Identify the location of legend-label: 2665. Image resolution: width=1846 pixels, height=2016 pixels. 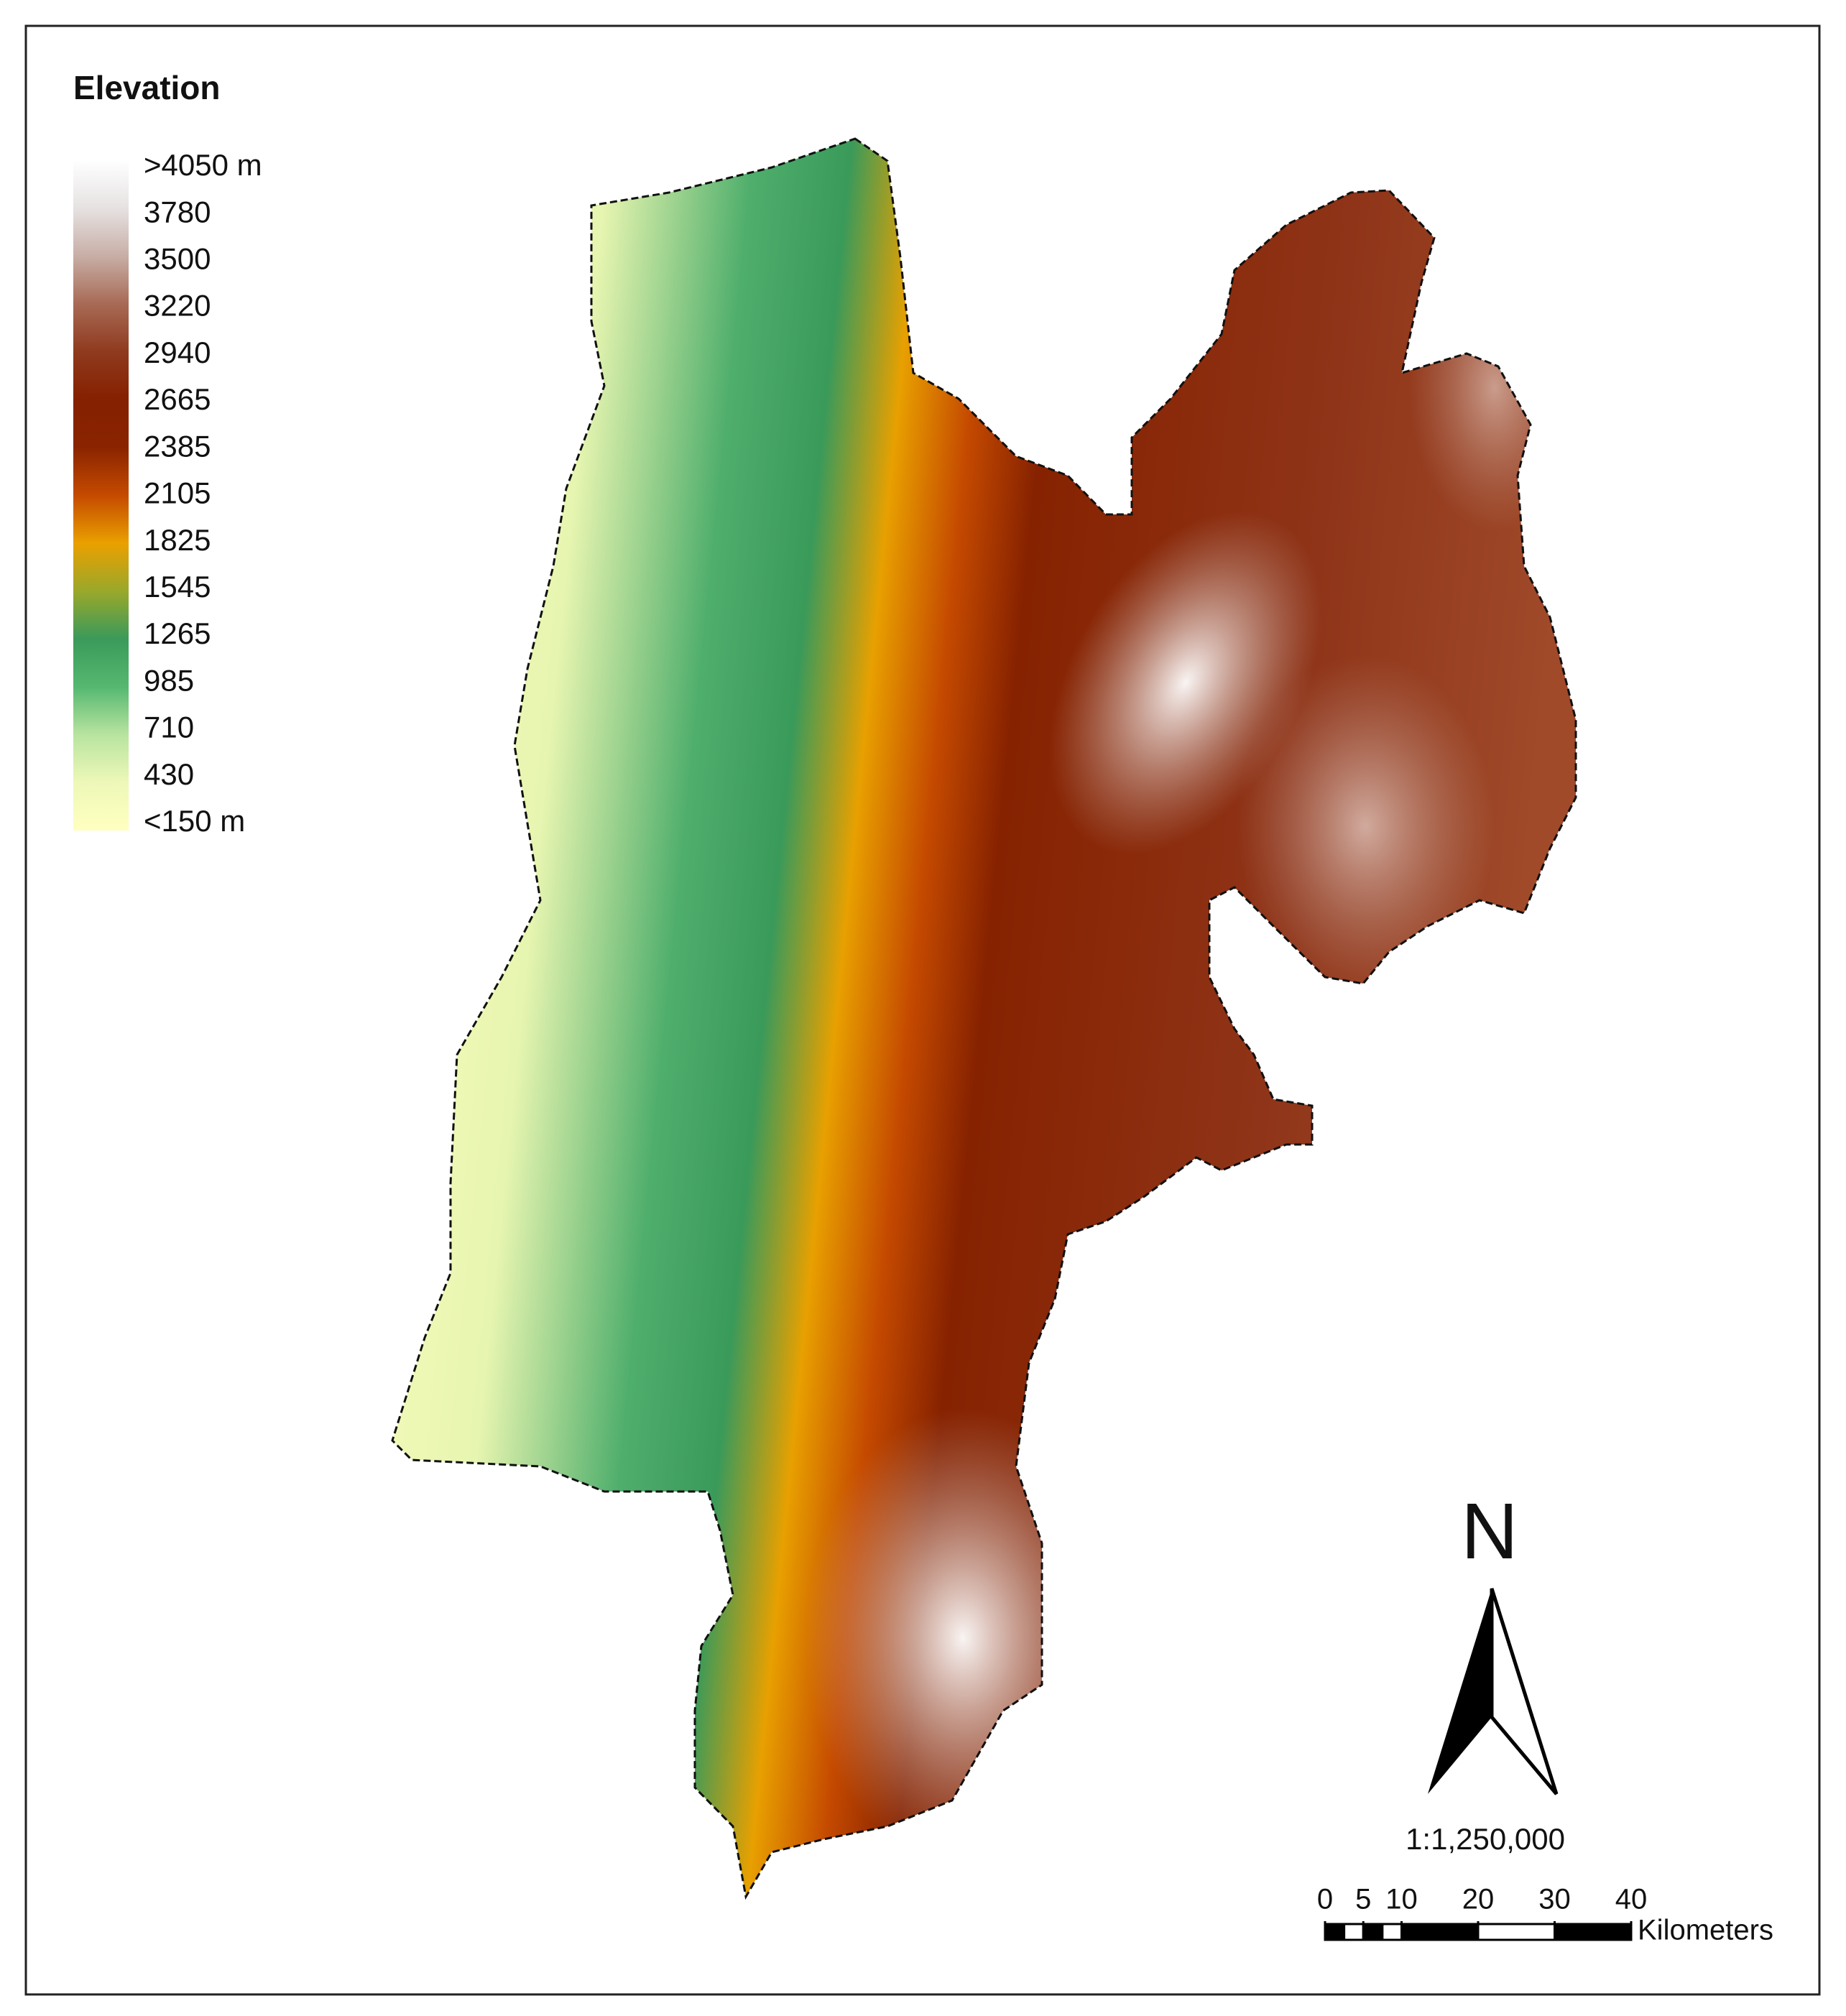
(177, 399).